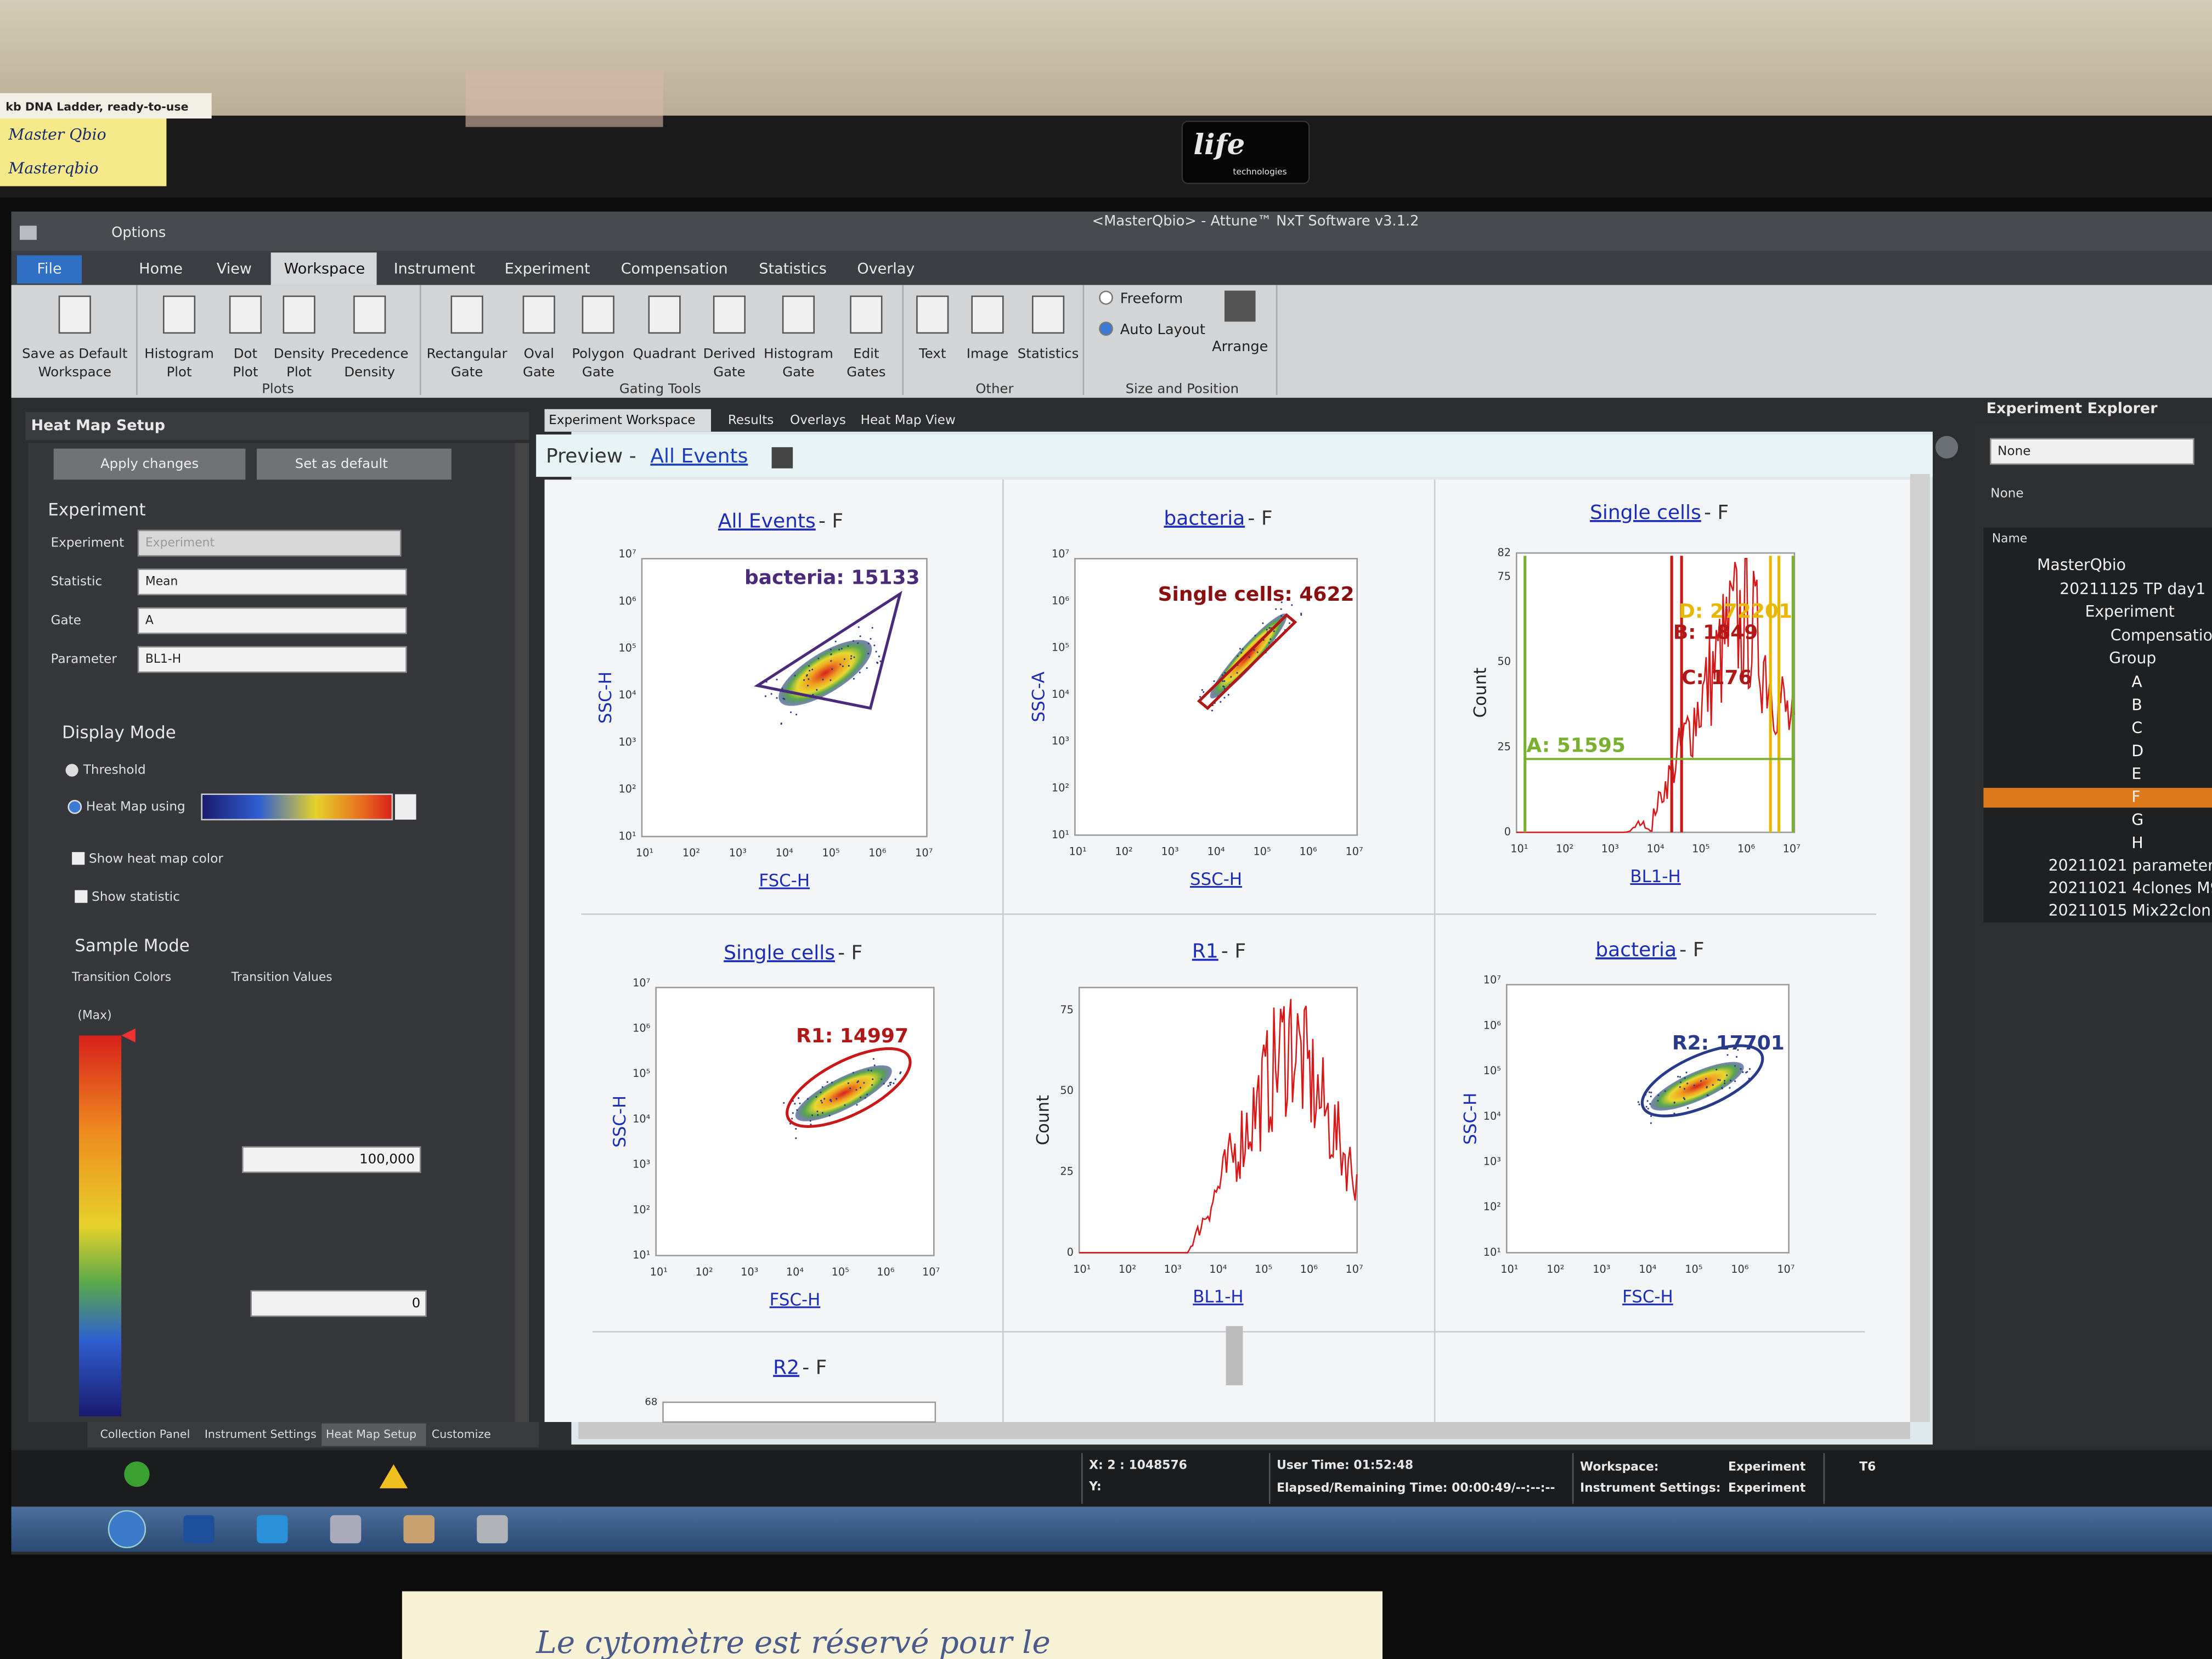 The height and width of the screenshot is (1659, 2212). What do you see at coordinates (1240, 306) in the screenshot?
I see `arrange-icon` at bounding box center [1240, 306].